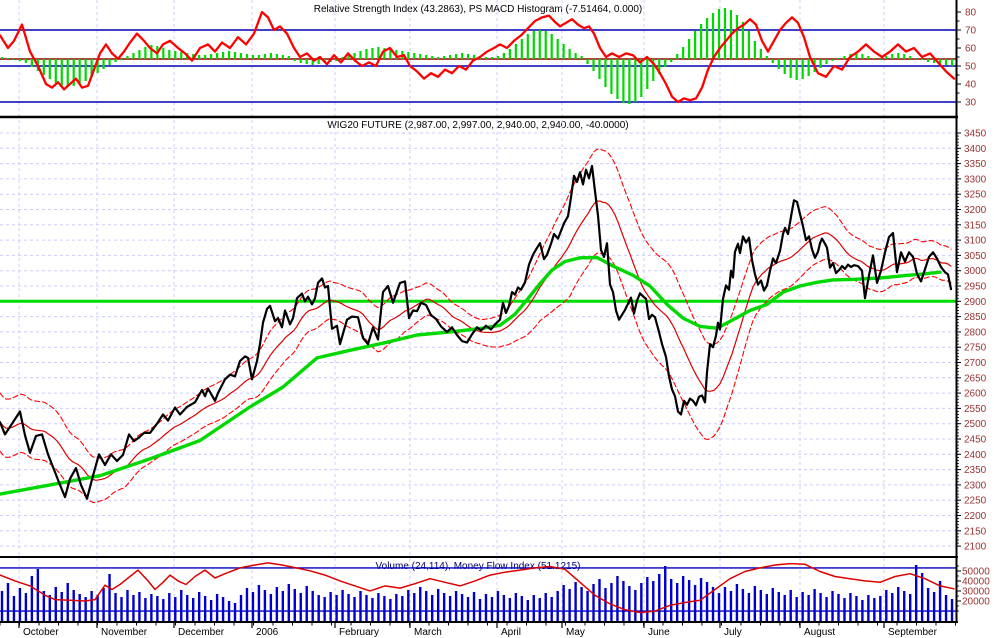 Image resolution: width=994 pixels, height=638 pixels. What do you see at coordinates (975, 378) in the screenshot?
I see `axis-label: 2650` at bounding box center [975, 378].